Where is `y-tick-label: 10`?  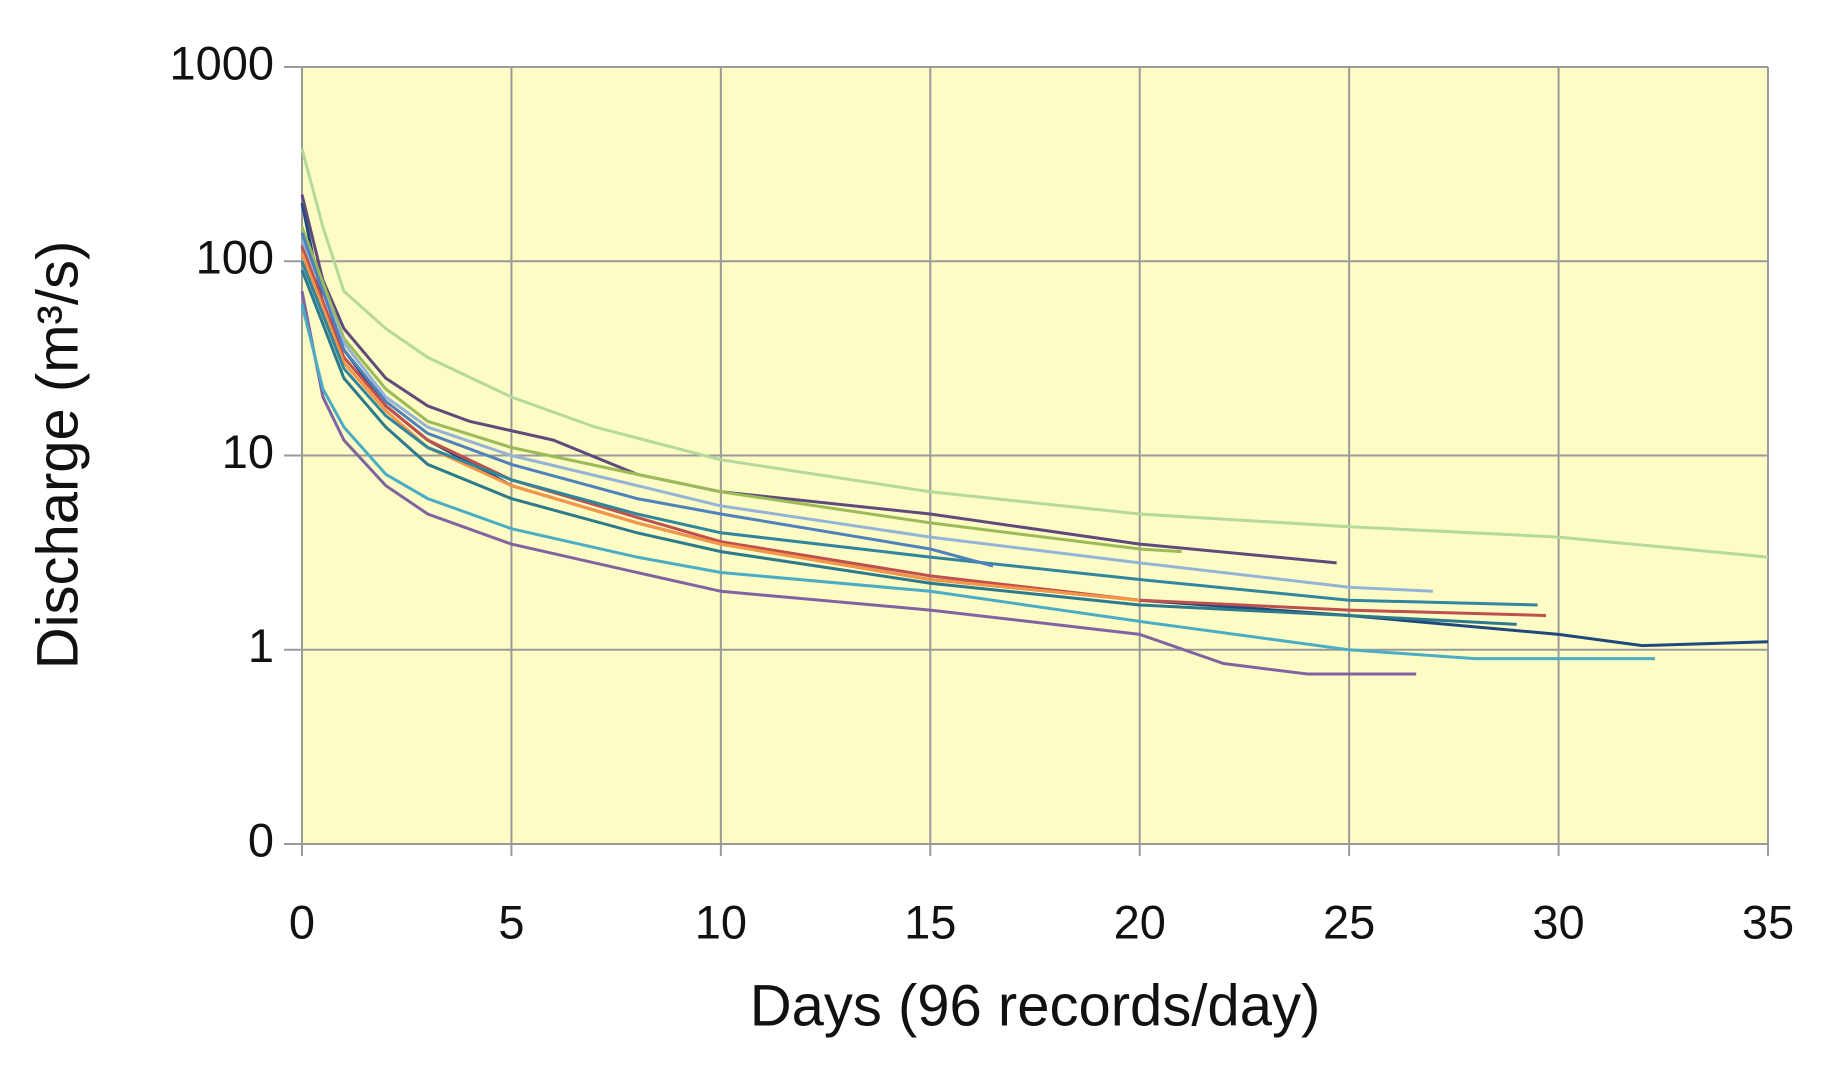 y-tick-label: 10 is located at coordinates (248, 451).